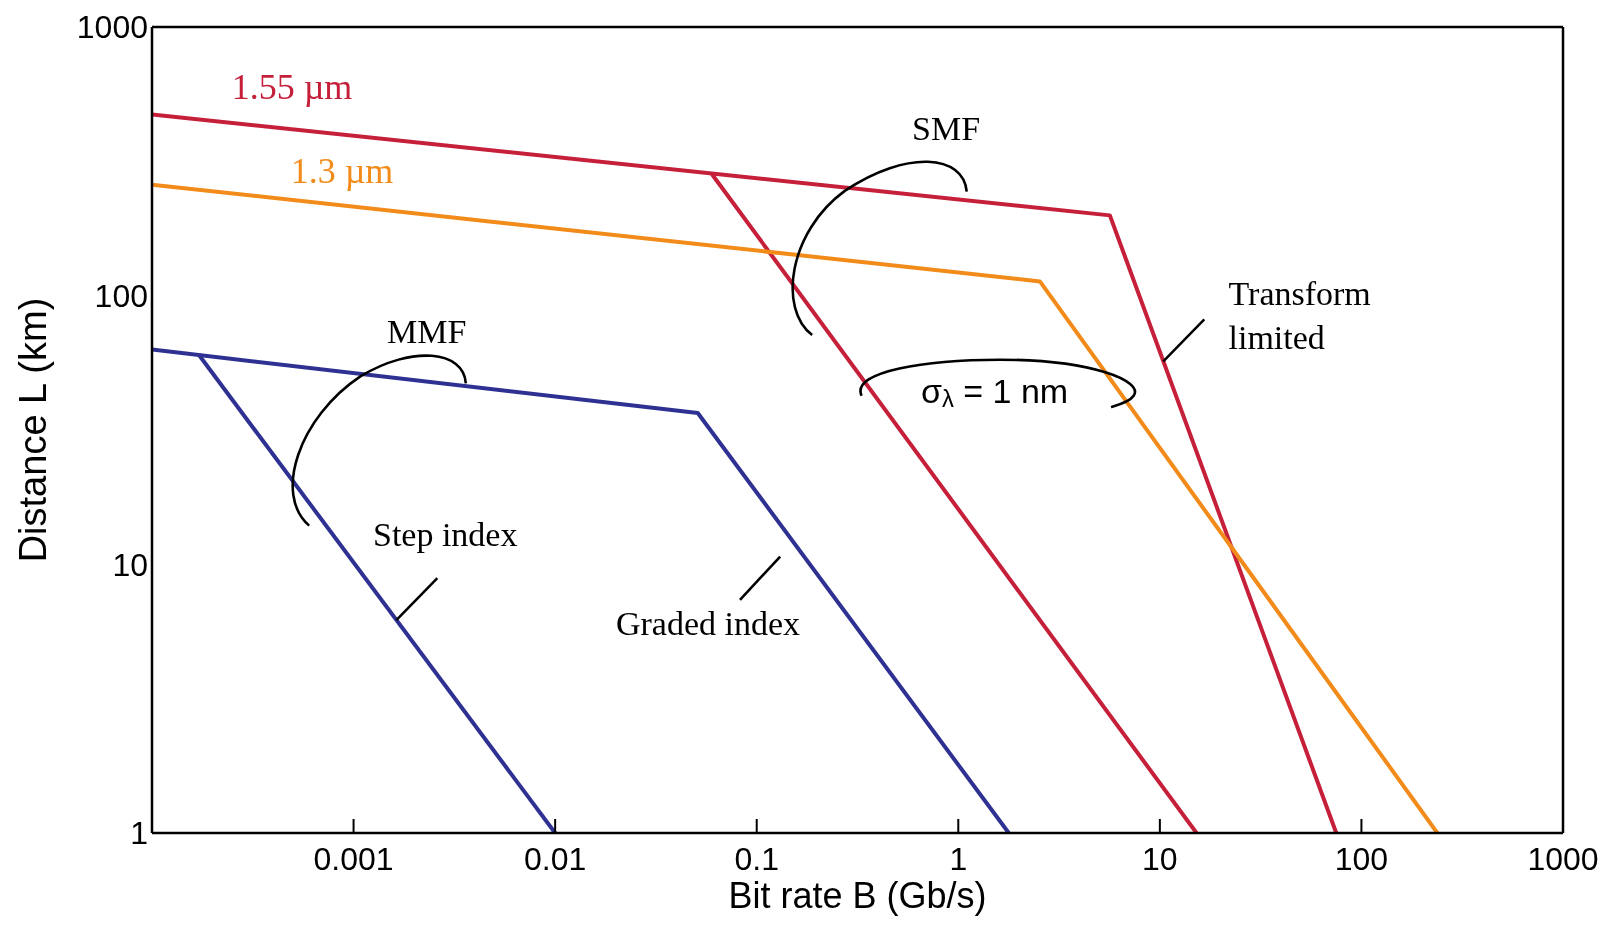 The height and width of the screenshot is (946, 1616). What do you see at coordinates (445, 534) in the screenshot?
I see `annotation: Step index` at bounding box center [445, 534].